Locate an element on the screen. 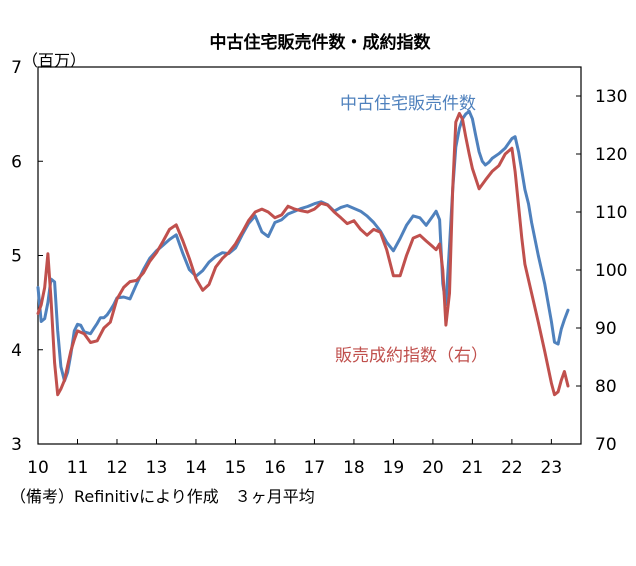 This screenshot has width=636, height=566. chart-title: 中古住宅販売件数・成約指数 is located at coordinates (321, 42).